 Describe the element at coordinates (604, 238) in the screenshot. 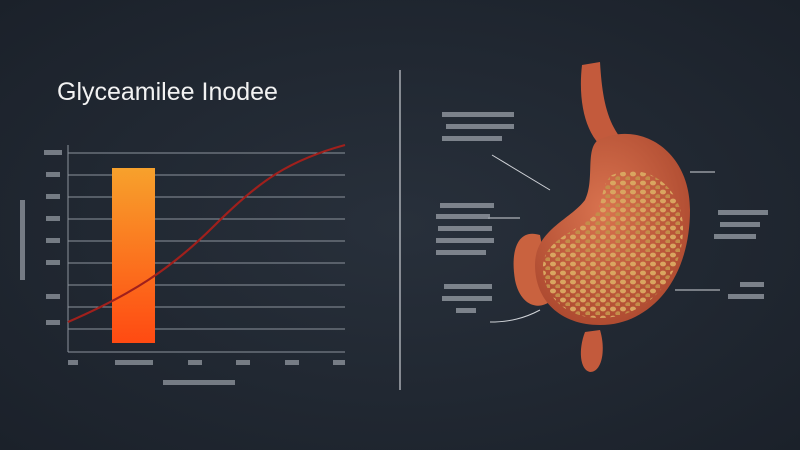

I see `callout-lines` at that location.